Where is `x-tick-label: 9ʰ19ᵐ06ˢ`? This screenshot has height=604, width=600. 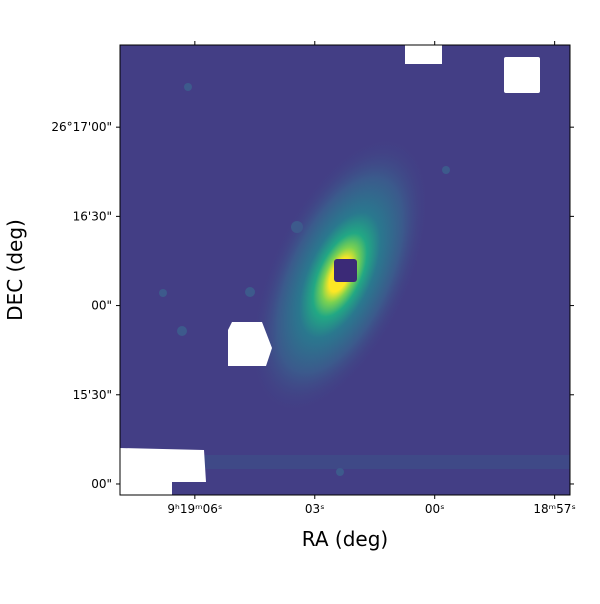
x-tick-label: 9ʰ19ᵐ06ˢ is located at coordinates (194, 509).